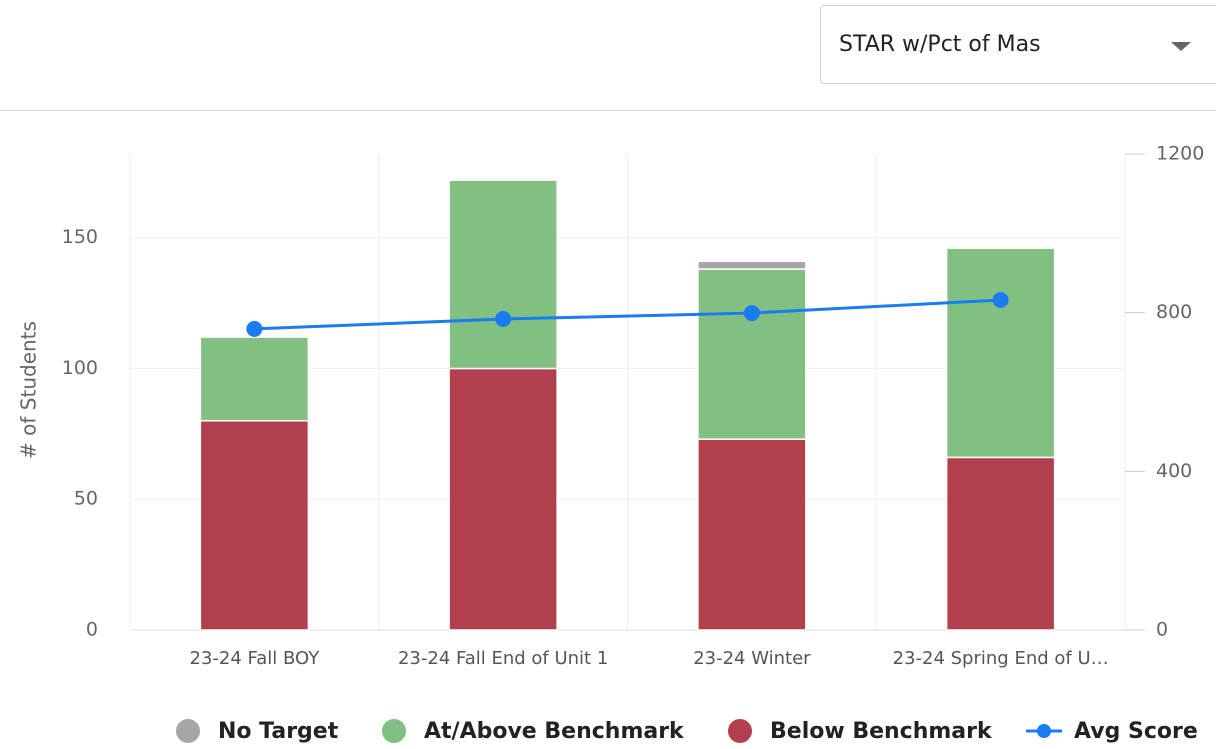 The width and height of the screenshot is (1216, 749). I want to click on legend-label: No Target, so click(278, 731).